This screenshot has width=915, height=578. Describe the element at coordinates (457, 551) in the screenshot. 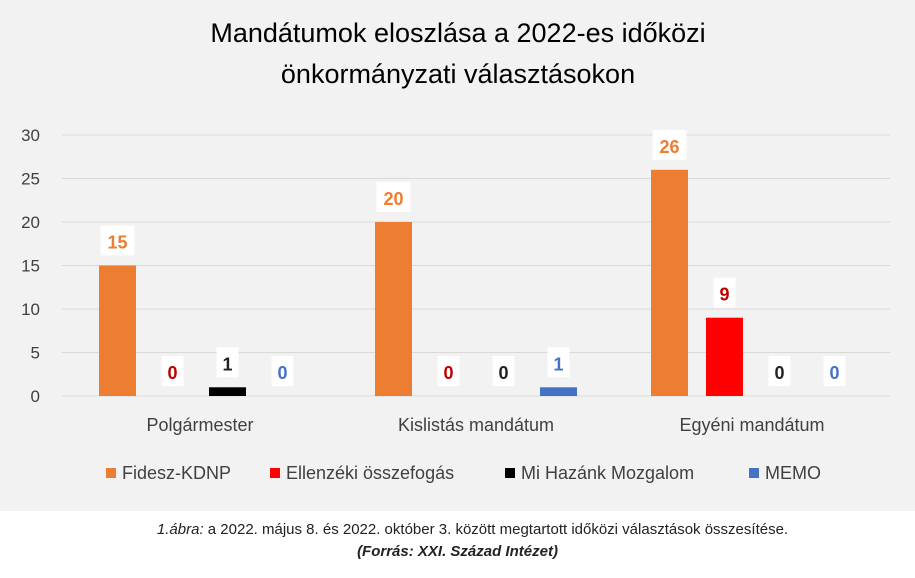

I see `caption-source: (Forrás: XXI. Század Intézet)` at that location.